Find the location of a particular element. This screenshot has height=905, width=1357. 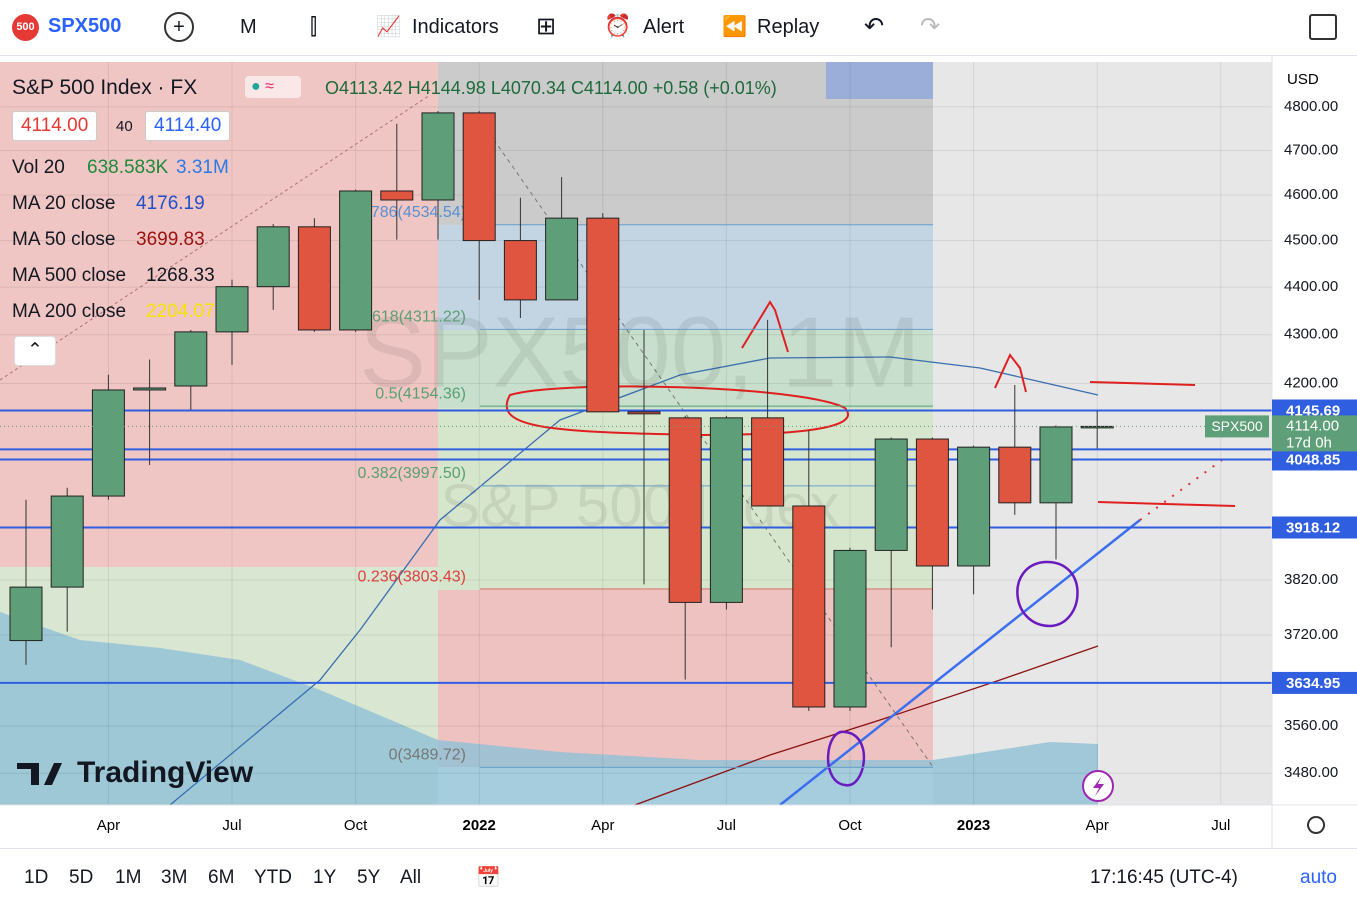

clock: 17:16:45 (UTC-4) is located at coordinates (1164, 877).